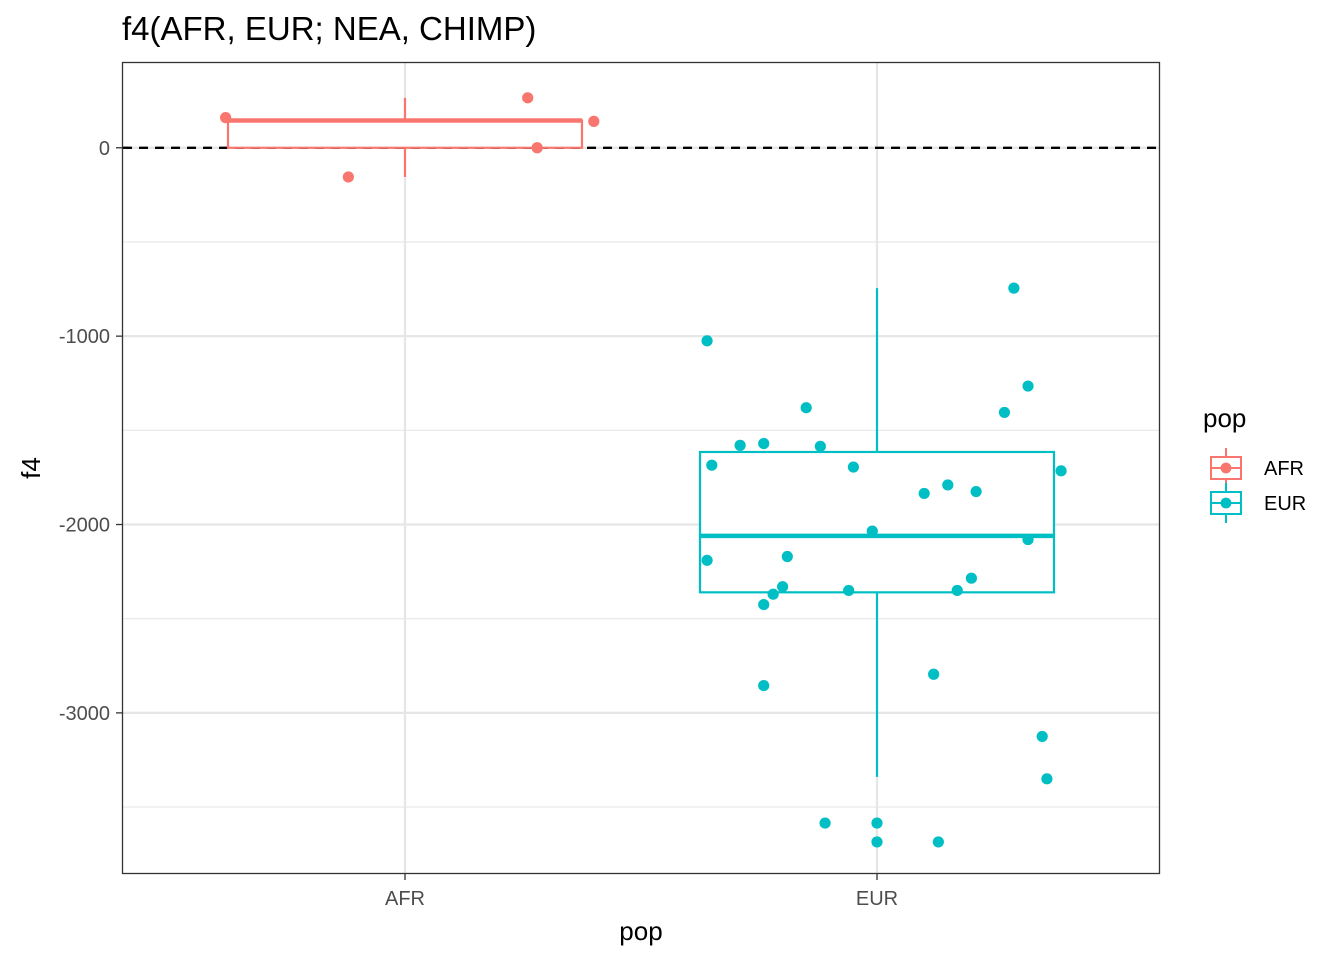 The width and height of the screenshot is (1344, 960). What do you see at coordinates (84, 526) in the screenshot?
I see `y-tick-label: -2000` at bounding box center [84, 526].